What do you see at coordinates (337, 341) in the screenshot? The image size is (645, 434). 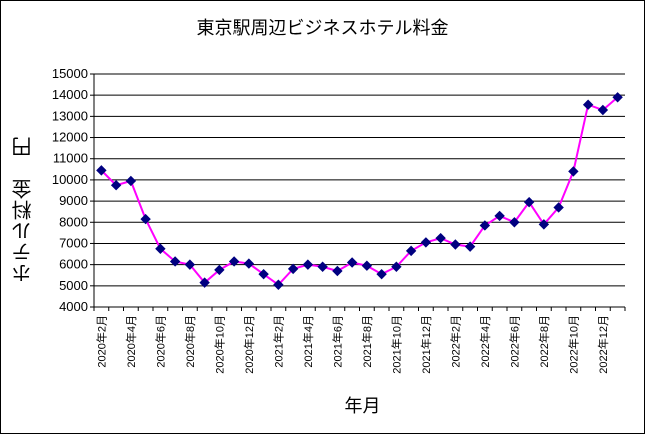 I see `x-tick-label: 2021年6月` at bounding box center [337, 341].